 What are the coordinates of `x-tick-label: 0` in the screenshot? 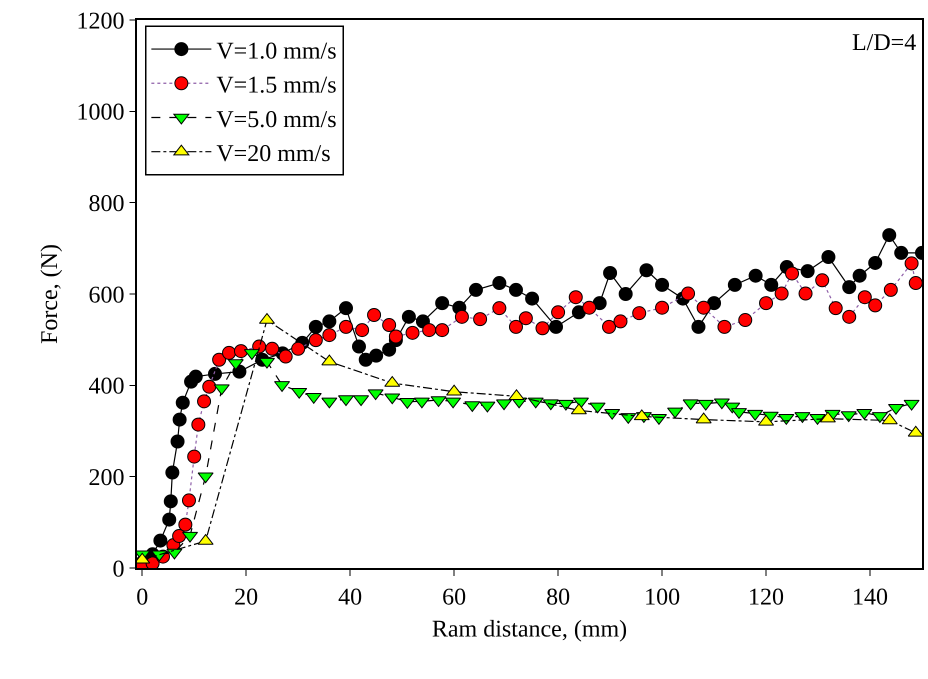 It's located at (142, 597).